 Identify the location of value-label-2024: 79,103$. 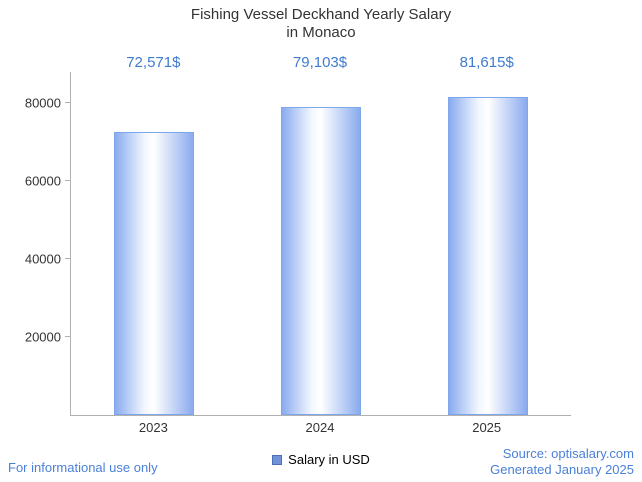
(320, 62).